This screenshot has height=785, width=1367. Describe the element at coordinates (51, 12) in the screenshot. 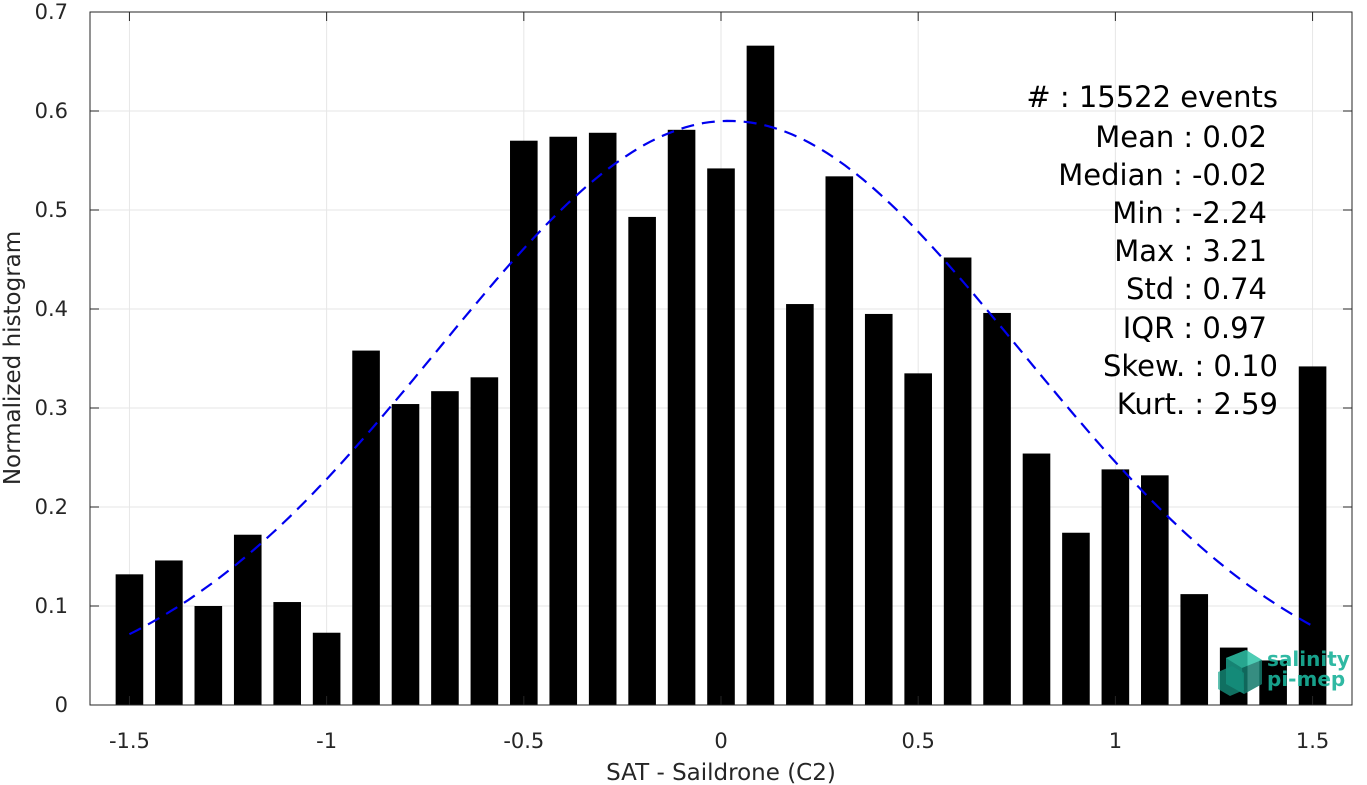

I see `y-tick-label: 0.7` at that location.